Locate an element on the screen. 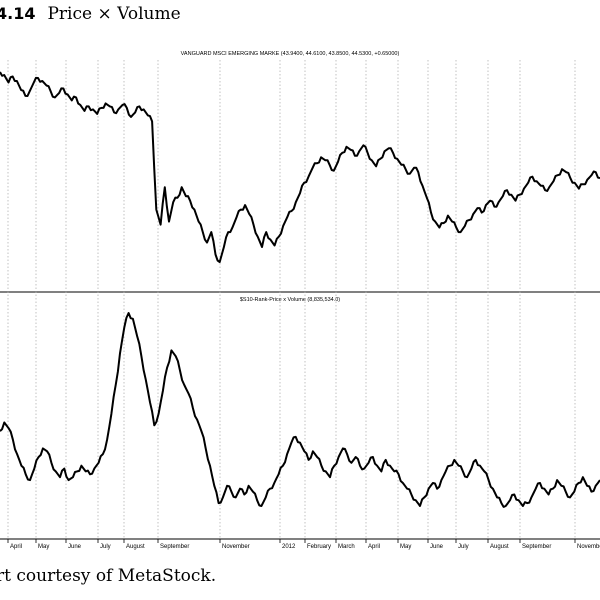 This screenshot has height=600, width=600. x-tick-label: March is located at coordinates (346, 547).